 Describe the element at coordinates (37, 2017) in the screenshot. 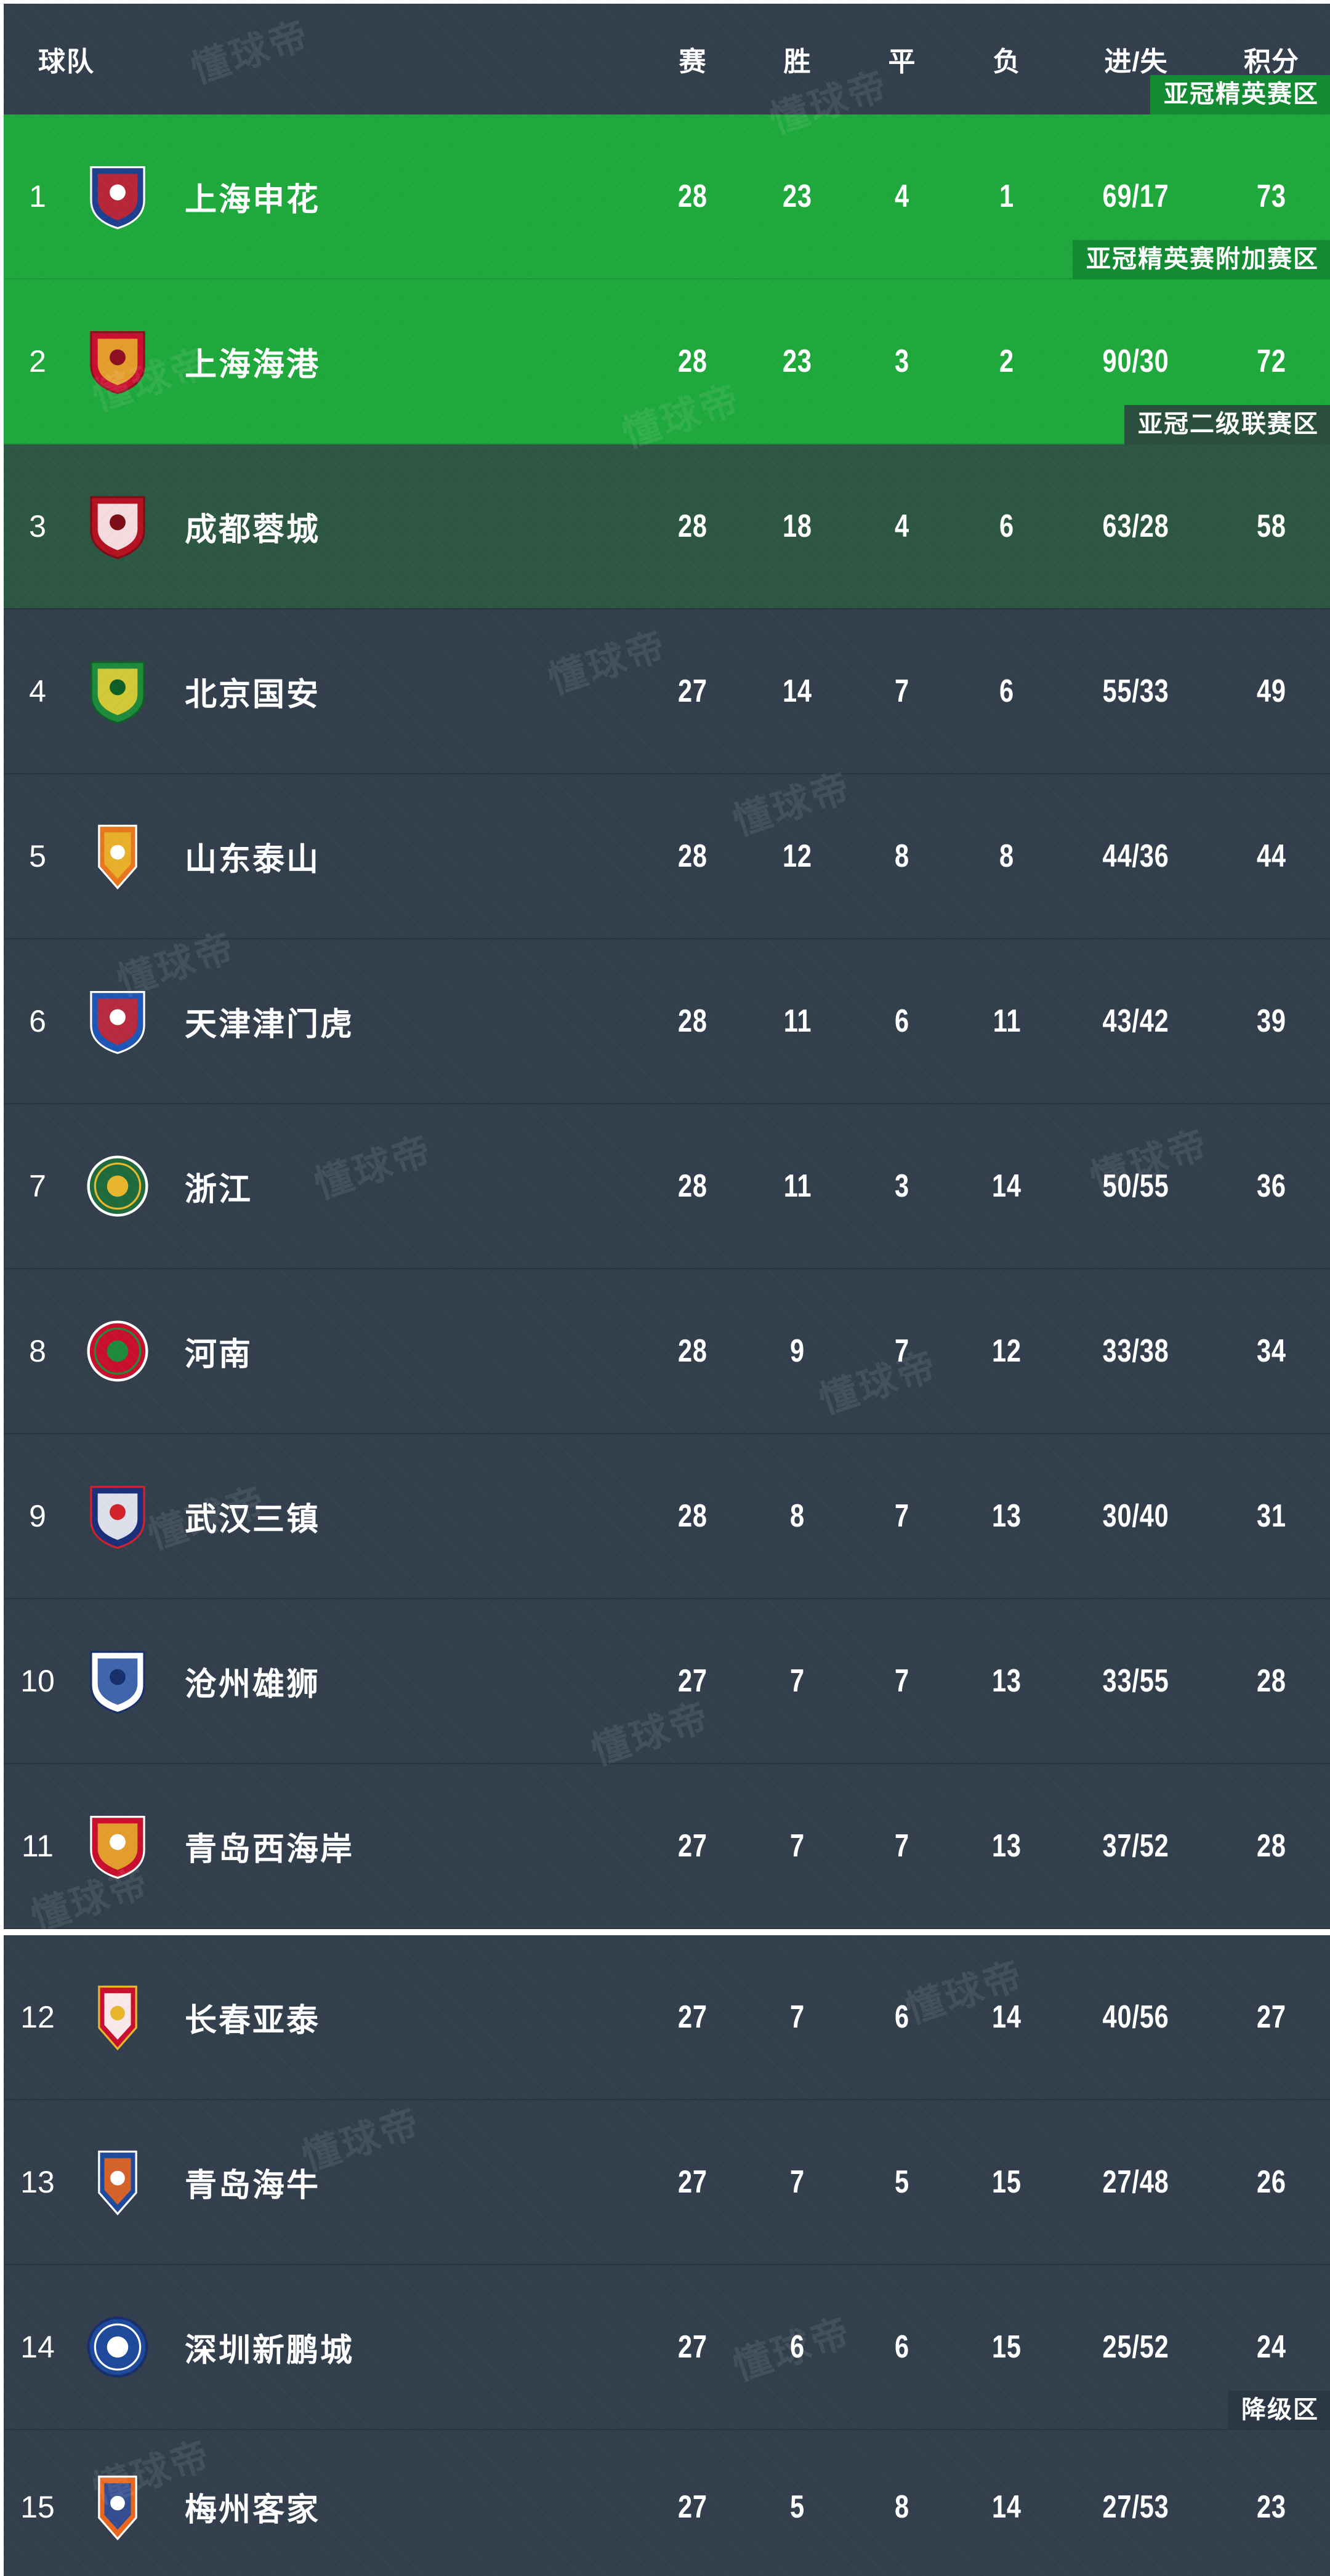

I see `row-rank: 12` at that location.